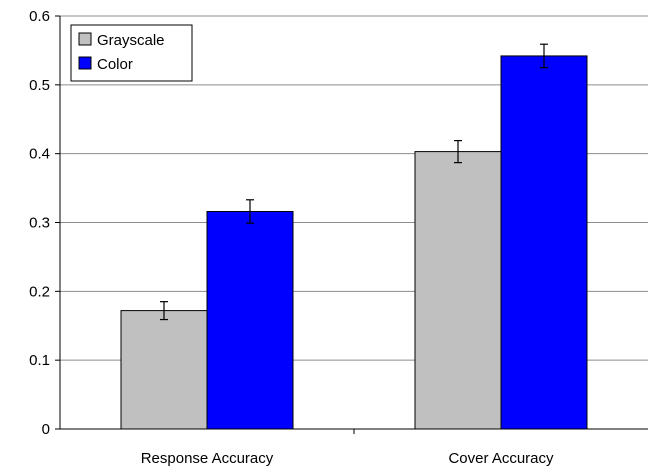 Image resolution: width=652 pixels, height=470 pixels. Describe the element at coordinates (39, 360) in the screenshot. I see `y-tick-label: 0.1` at that location.